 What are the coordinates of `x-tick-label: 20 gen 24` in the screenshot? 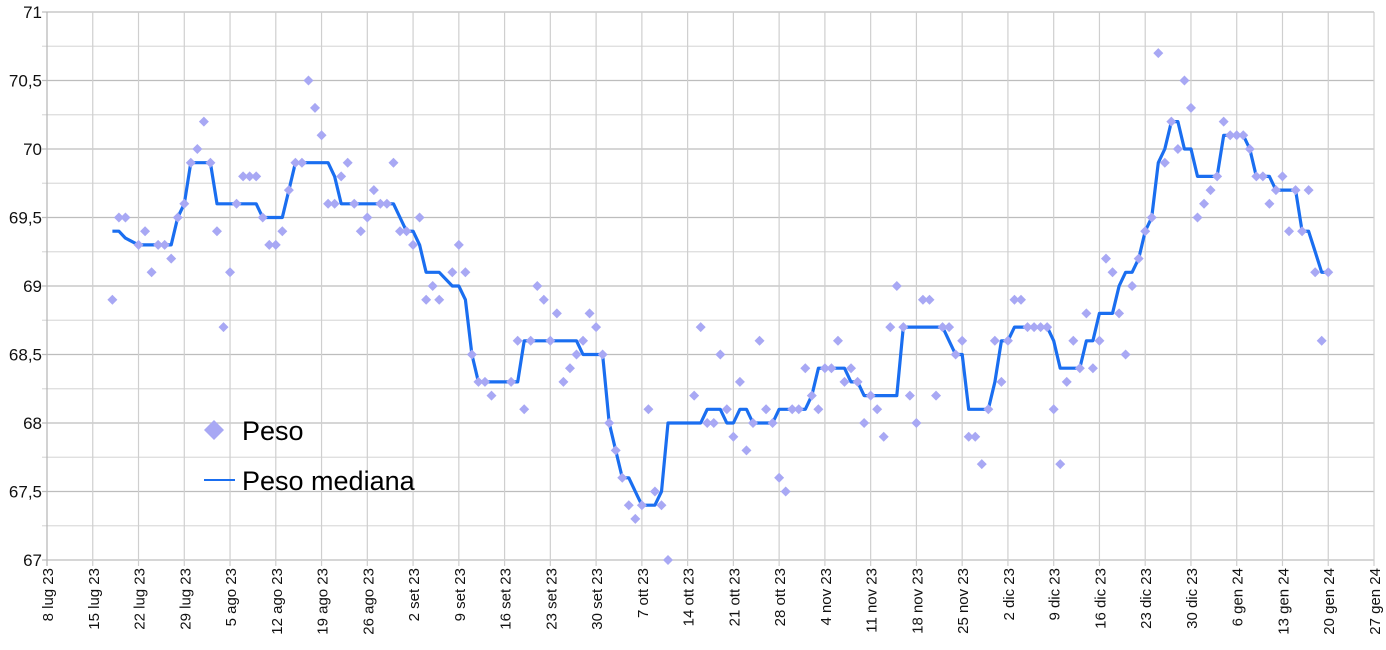 It's located at (1329, 601).